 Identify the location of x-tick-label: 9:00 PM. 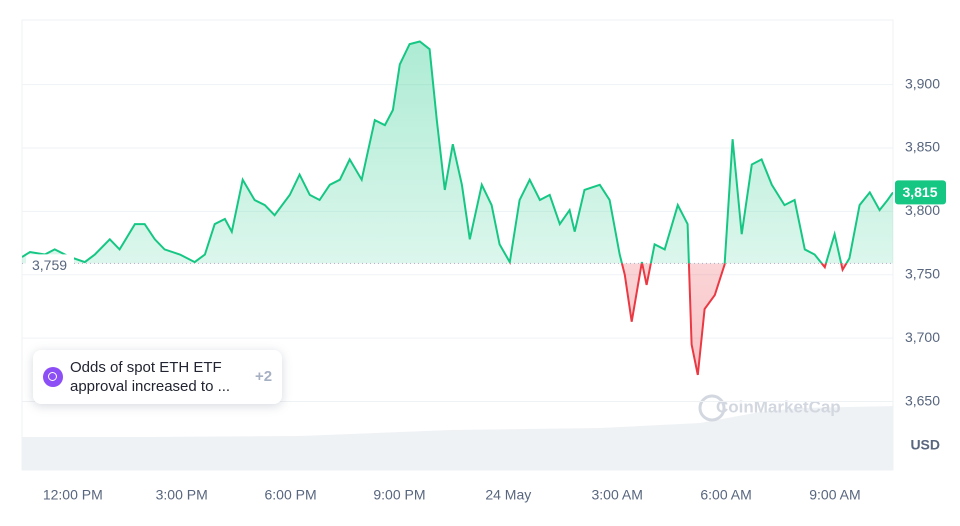
(399, 495).